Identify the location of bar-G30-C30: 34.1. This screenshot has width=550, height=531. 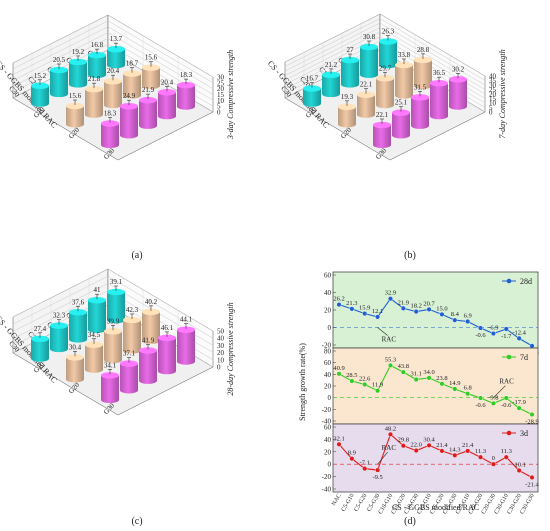
(110, 382).